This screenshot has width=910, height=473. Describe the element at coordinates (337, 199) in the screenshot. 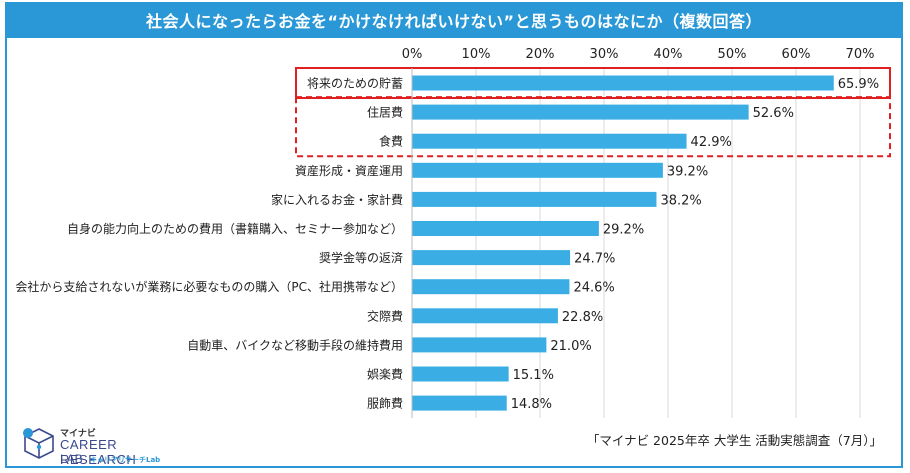

I see `category-label: 家に入れるお金・家計費` at that location.